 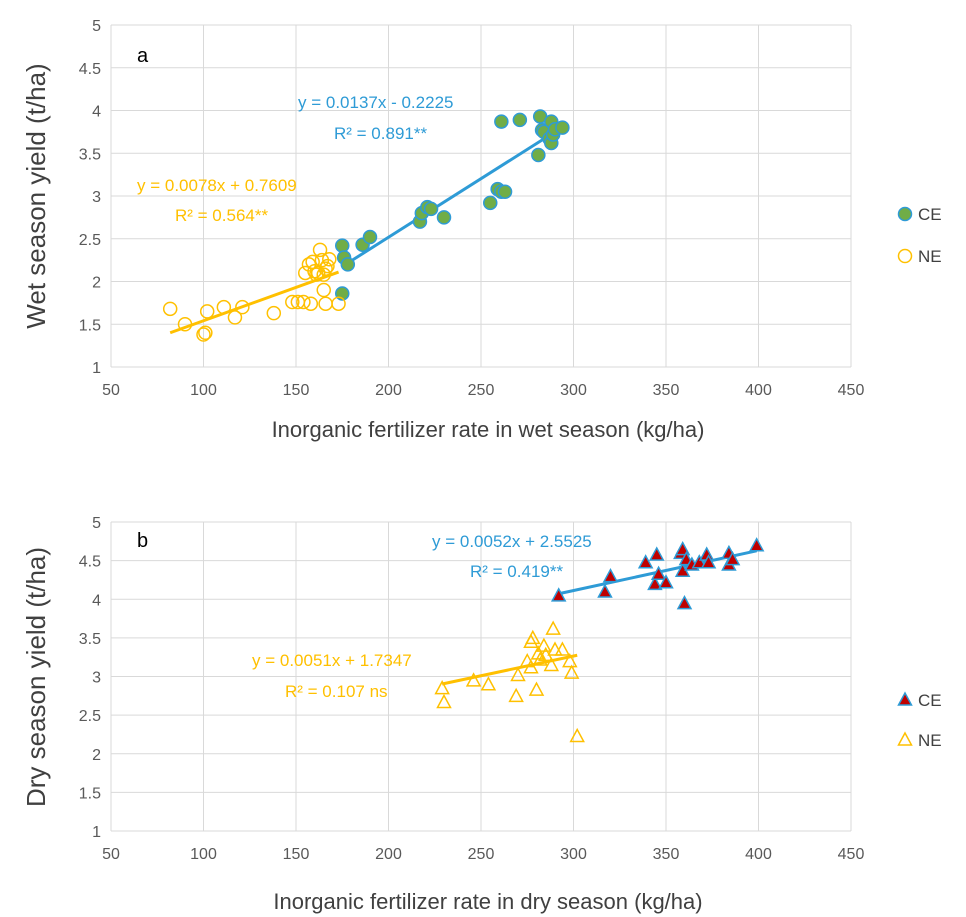 What do you see at coordinates (332, 660) in the screenshot?
I see `equation-ne-b: y = 0.0051x + 1.7347` at bounding box center [332, 660].